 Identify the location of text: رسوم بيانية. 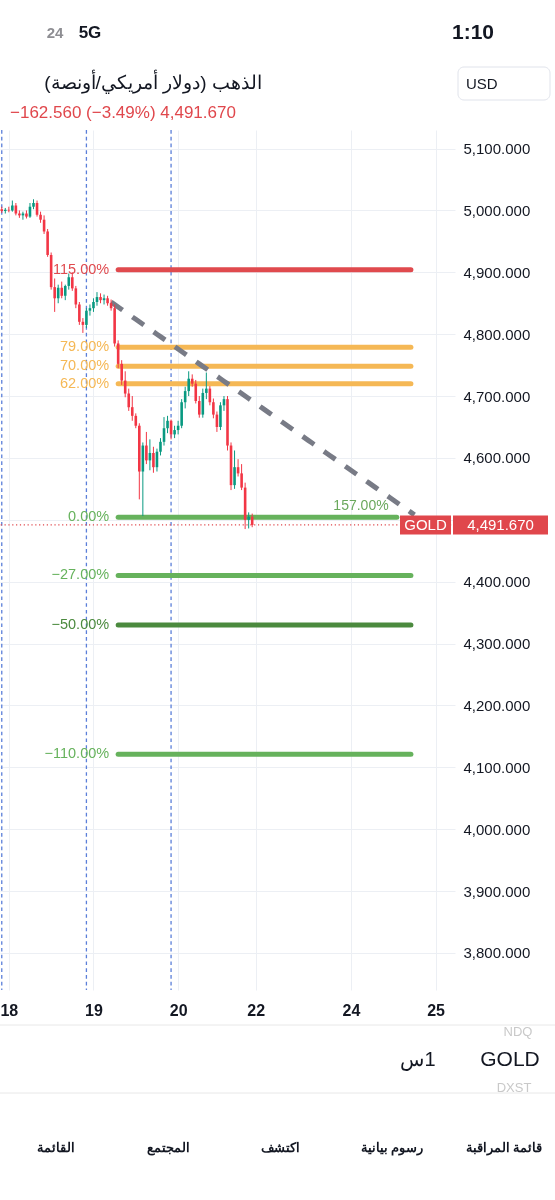
(392, 1148).